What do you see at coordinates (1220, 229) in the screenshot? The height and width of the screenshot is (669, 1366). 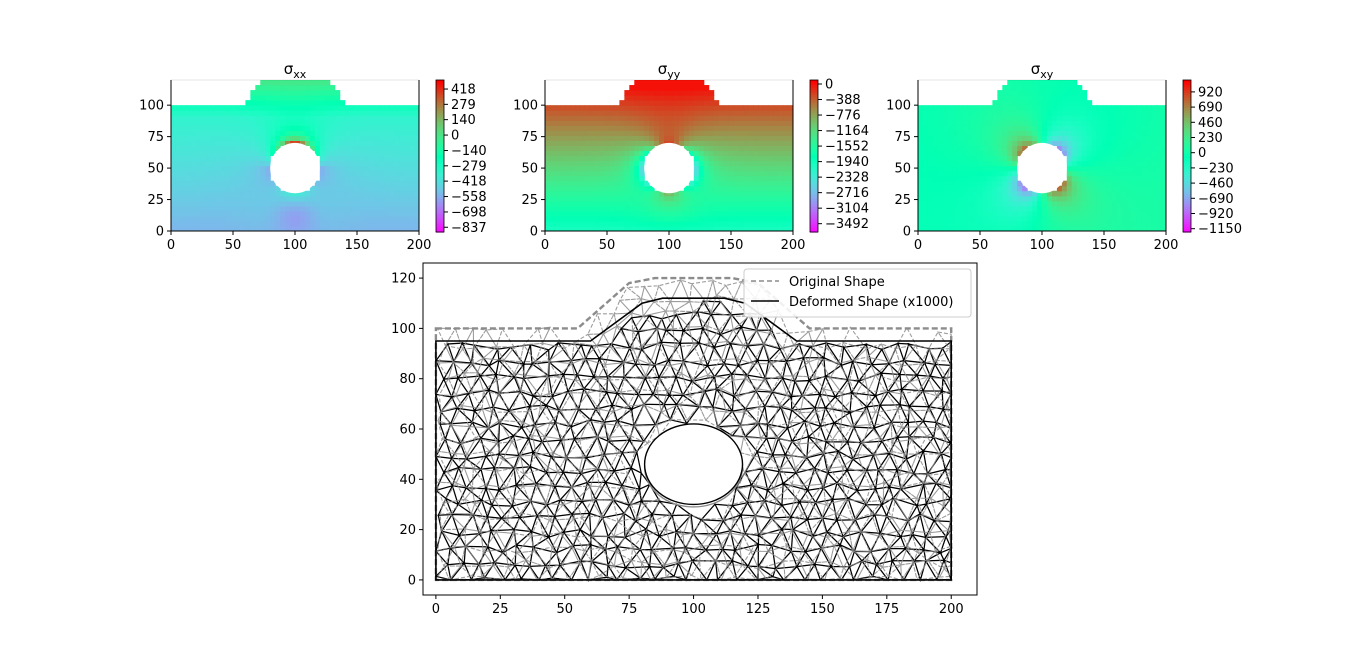 I see `colorbar-tick-label: −1150` at bounding box center [1220, 229].